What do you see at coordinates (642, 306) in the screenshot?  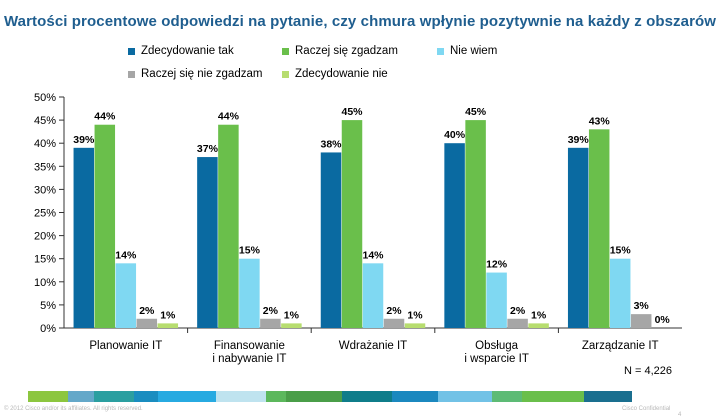 I see `data-label: 3%` at bounding box center [642, 306].